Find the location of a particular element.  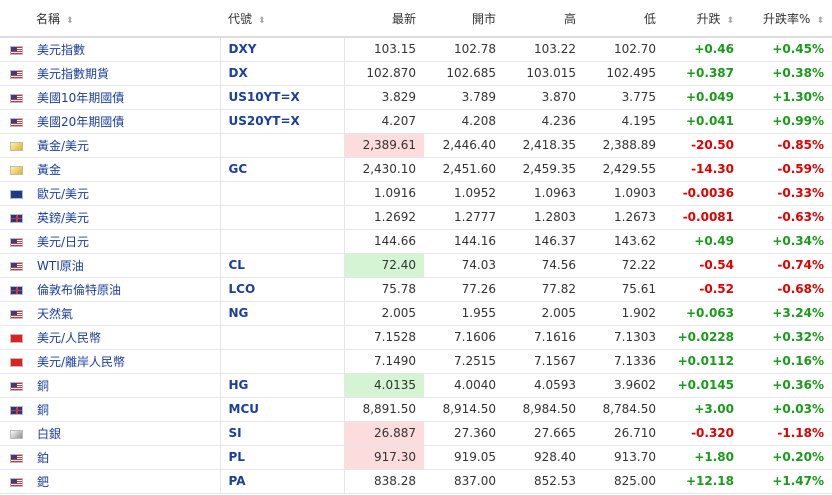

instrument-name-link: 美元指數期貨 is located at coordinates (73, 73).